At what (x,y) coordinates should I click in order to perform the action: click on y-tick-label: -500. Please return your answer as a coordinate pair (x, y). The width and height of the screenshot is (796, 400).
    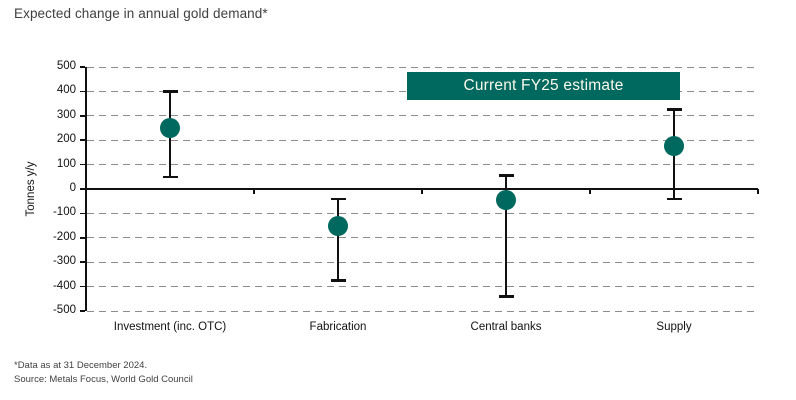
    Looking at the image, I should click on (64, 310).